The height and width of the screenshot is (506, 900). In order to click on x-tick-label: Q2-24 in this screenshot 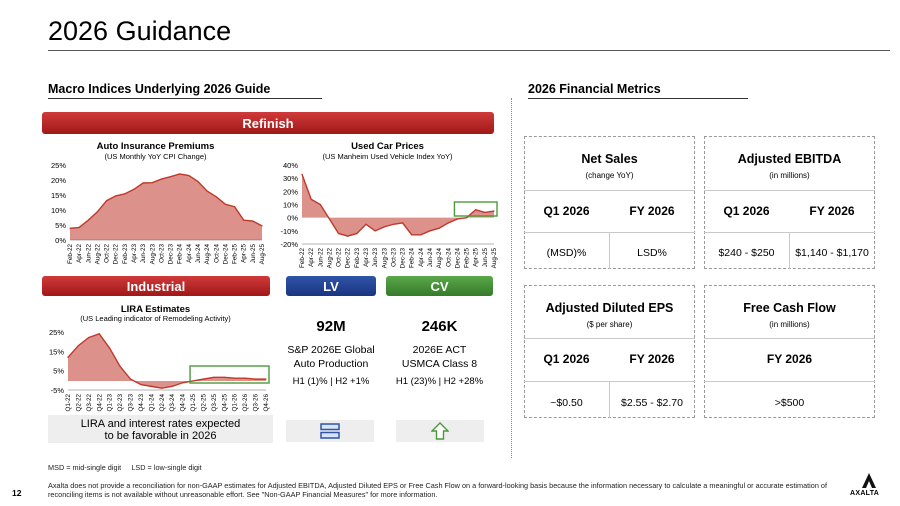, I will do `click(162, 403)`.